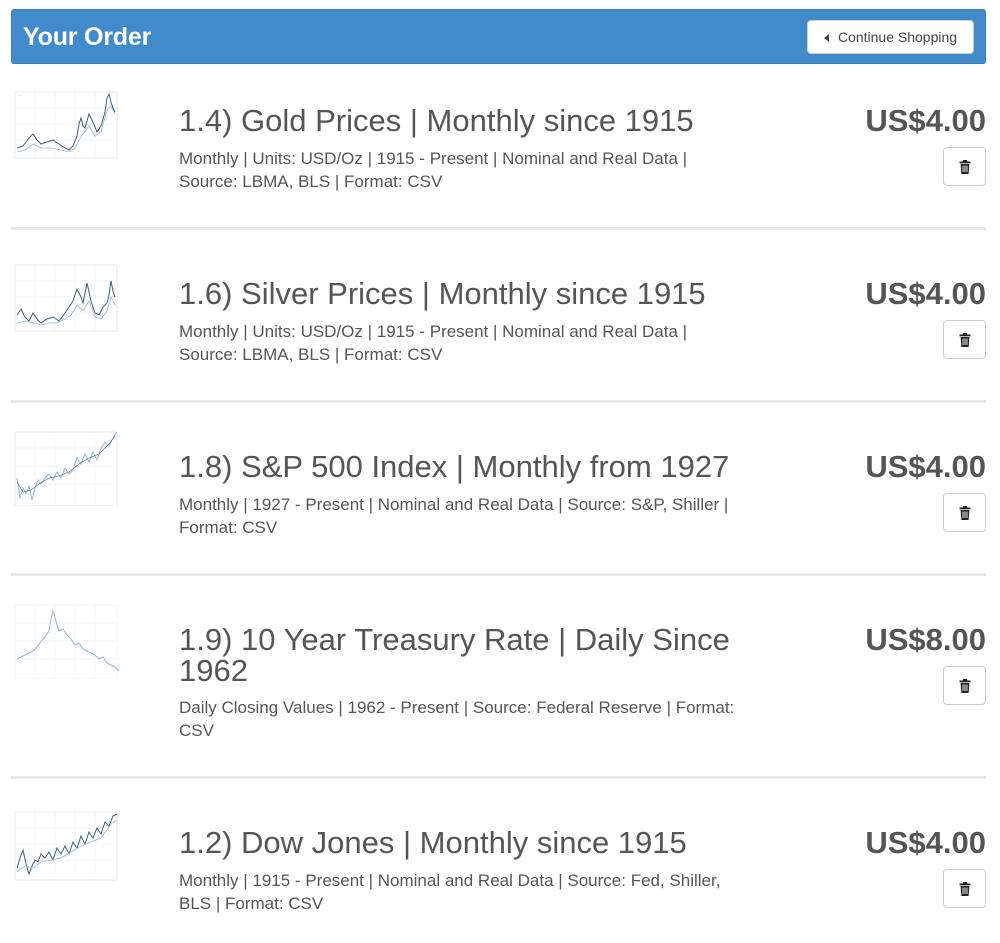  Describe the element at coordinates (442, 293) in the screenshot. I see `item-title: 1.6) Silver Prices | Monthly since 1915` at that location.